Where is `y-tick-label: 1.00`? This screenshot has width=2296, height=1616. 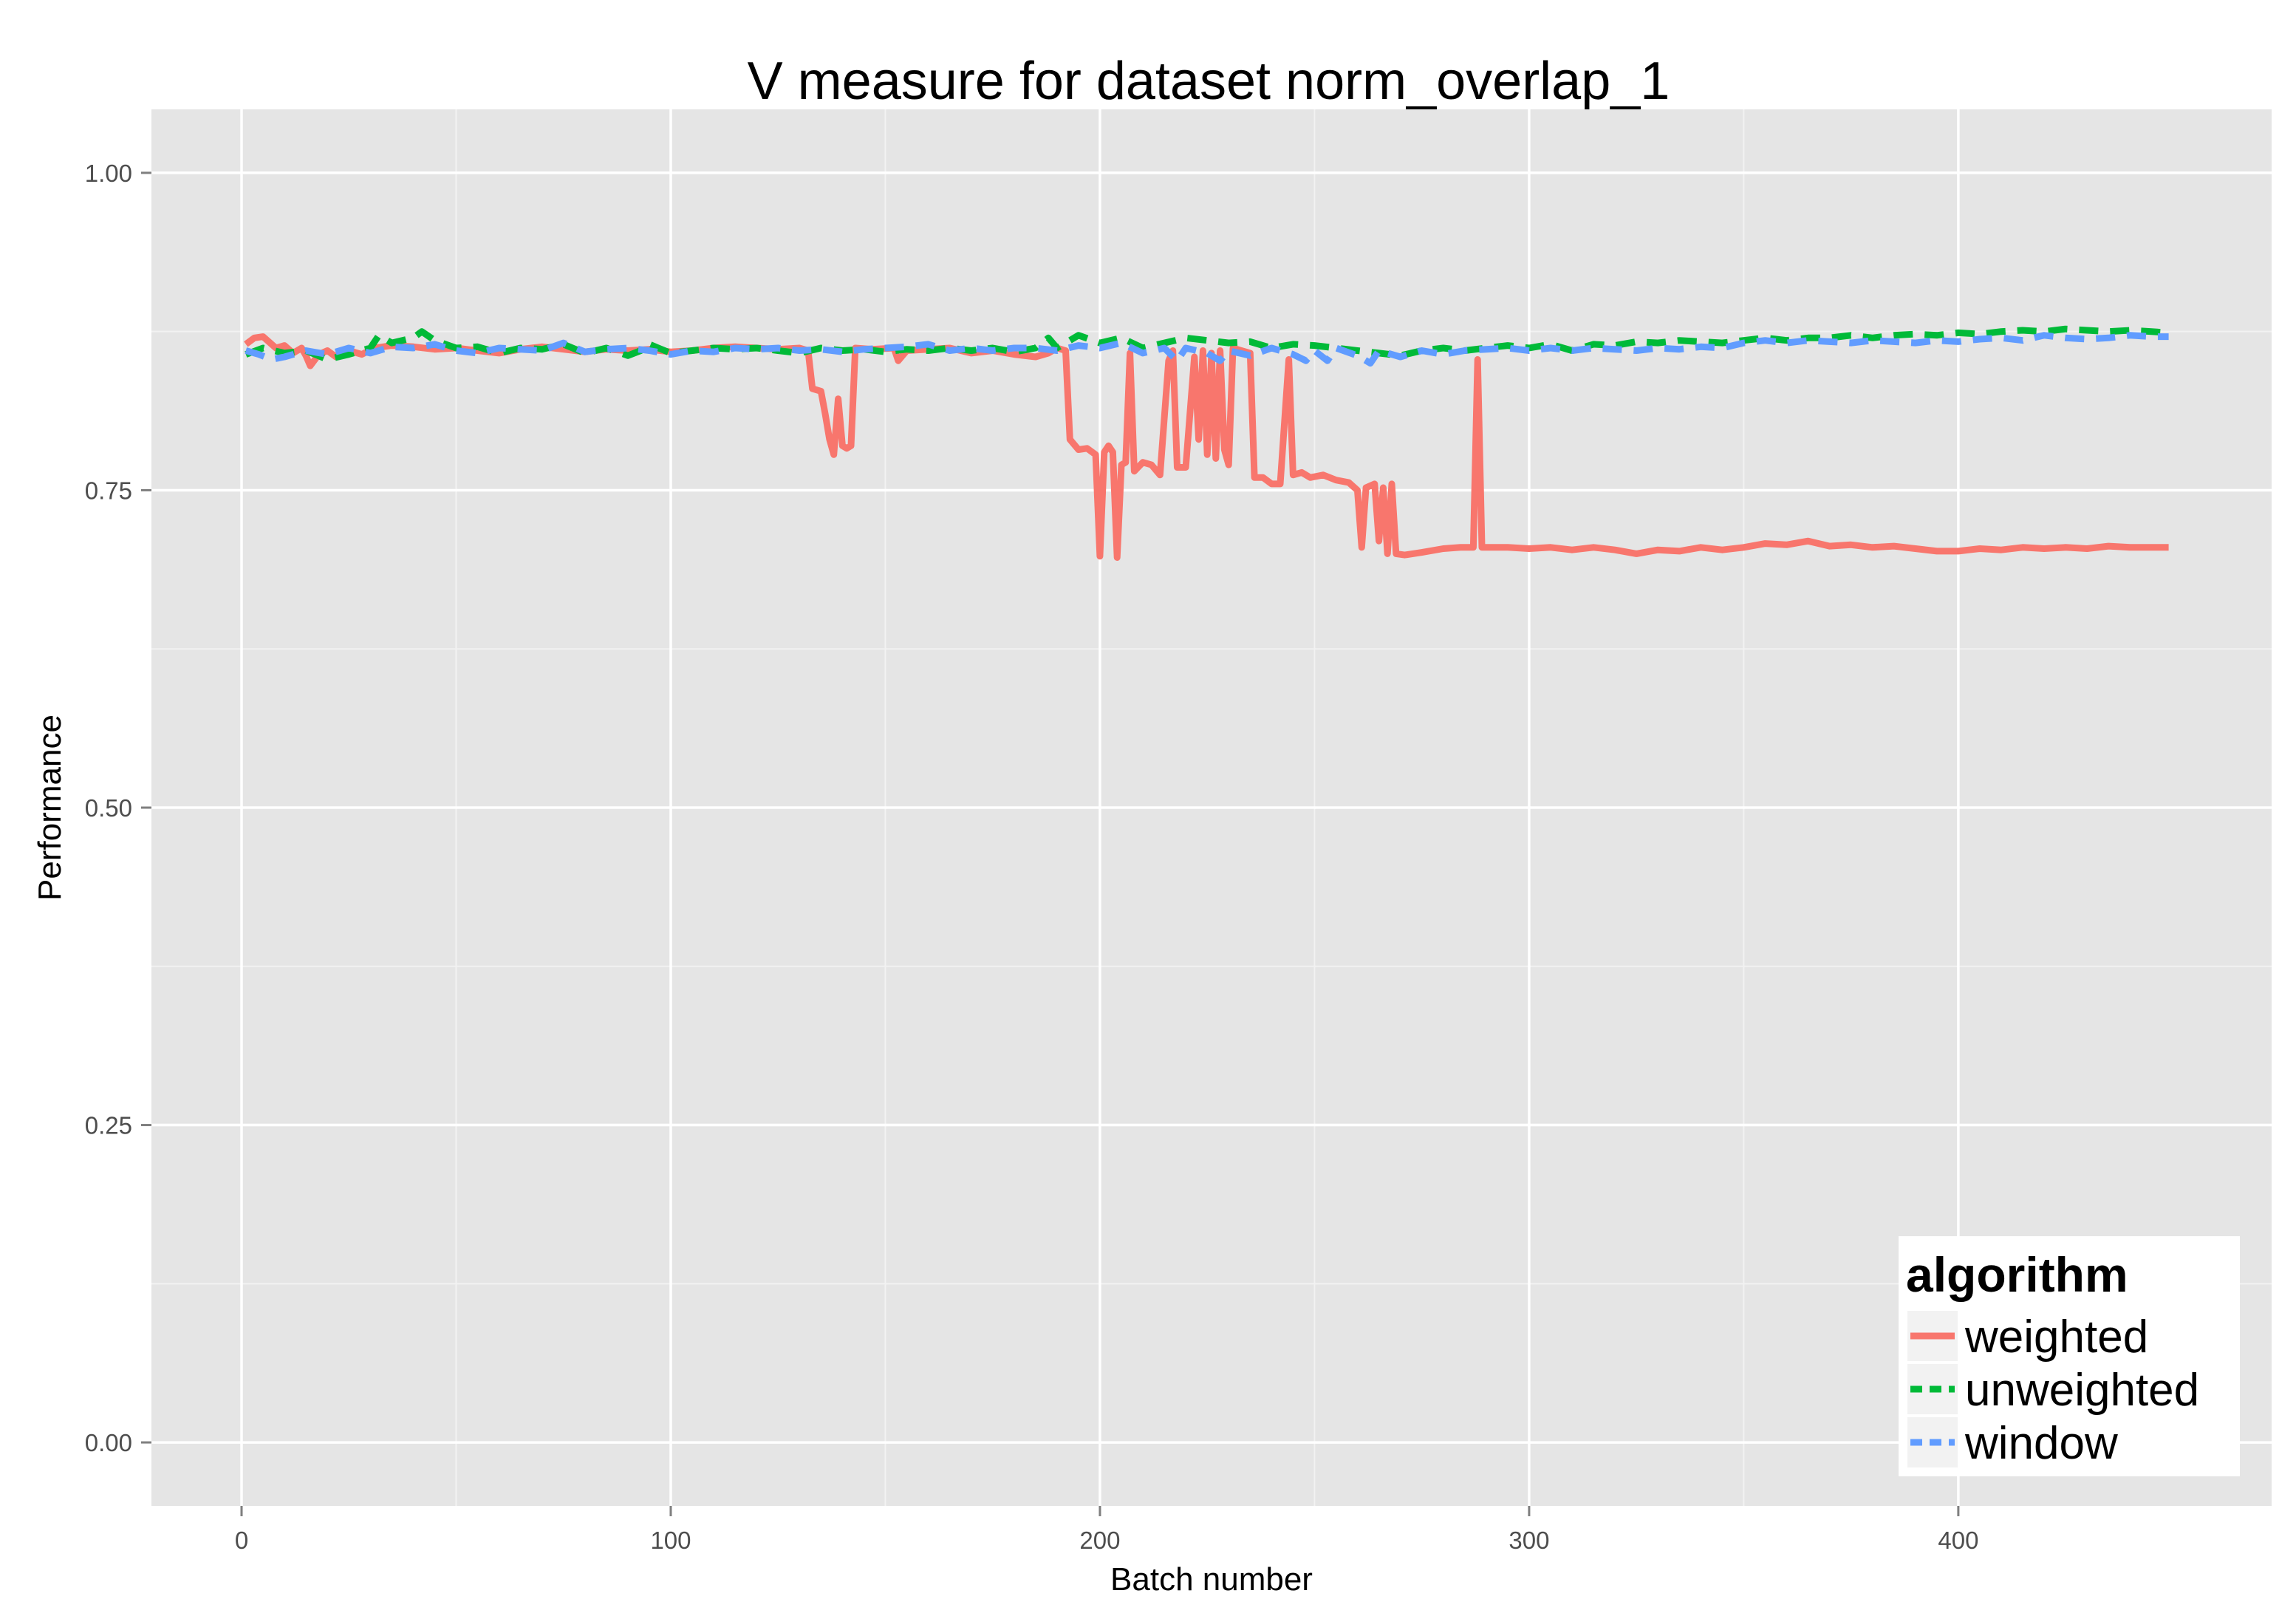 y-tick-label: 1.00 is located at coordinates (108, 173).